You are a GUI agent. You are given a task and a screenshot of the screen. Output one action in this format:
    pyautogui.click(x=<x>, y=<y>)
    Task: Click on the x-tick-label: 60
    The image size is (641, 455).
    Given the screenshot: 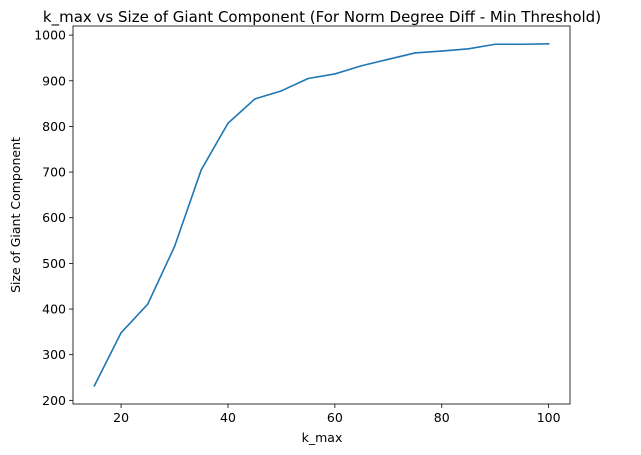 What is the action you would take?
    pyautogui.click(x=335, y=417)
    